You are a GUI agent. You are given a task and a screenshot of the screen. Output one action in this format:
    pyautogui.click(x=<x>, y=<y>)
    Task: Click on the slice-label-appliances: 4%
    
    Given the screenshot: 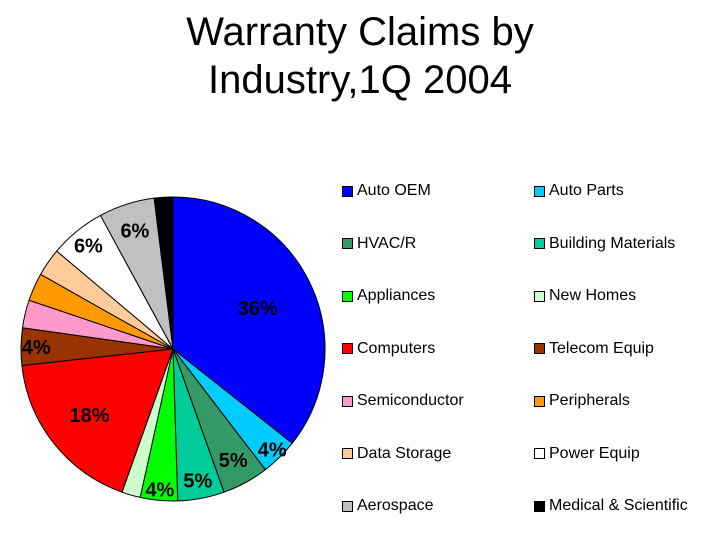 What is the action you would take?
    pyautogui.click(x=159, y=491)
    